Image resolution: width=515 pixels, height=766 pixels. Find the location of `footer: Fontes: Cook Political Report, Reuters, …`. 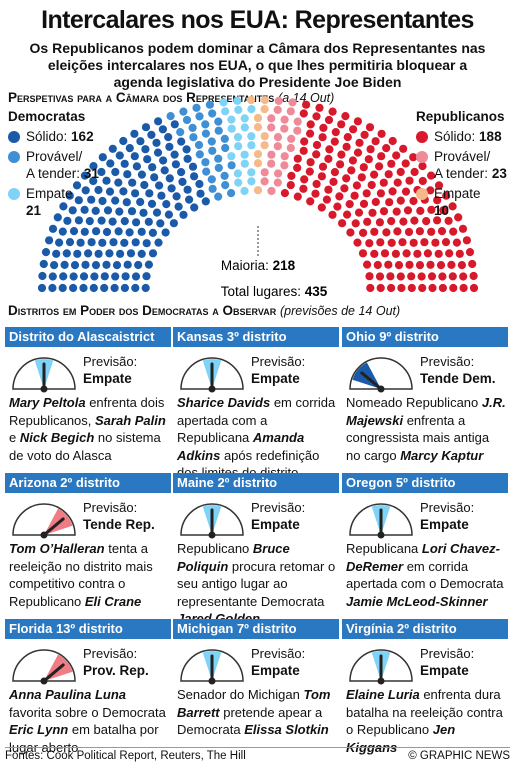

footer: Fontes: Cook Political Report, Reuters, … is located at coordinates (257, 754).